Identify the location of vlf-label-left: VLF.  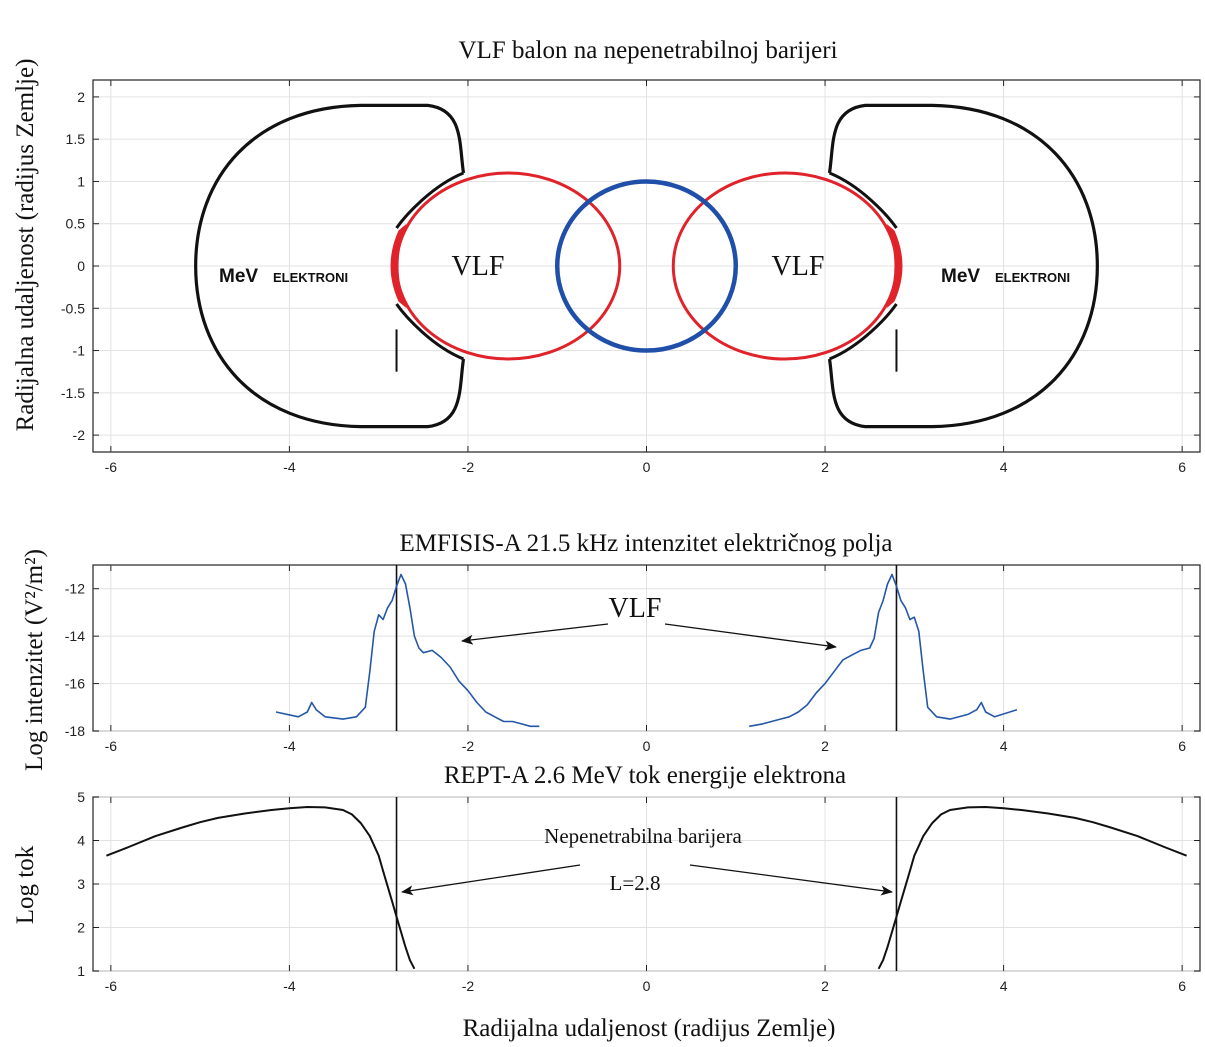
(478, 266).